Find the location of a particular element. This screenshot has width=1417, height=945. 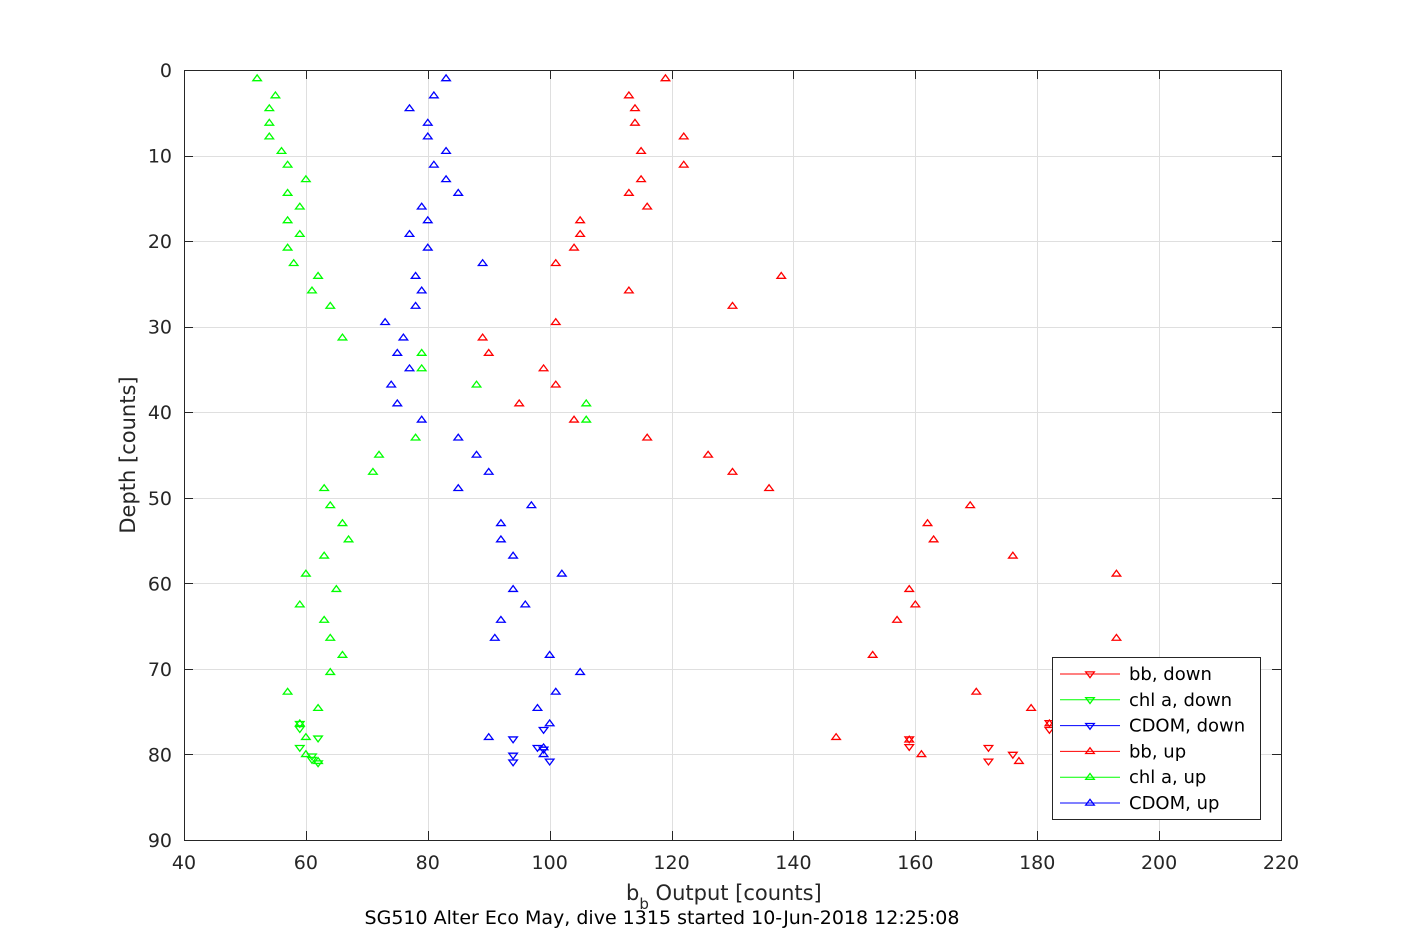

x-axis-label-rest: Output [counts] is located at coordinates (735, 893).